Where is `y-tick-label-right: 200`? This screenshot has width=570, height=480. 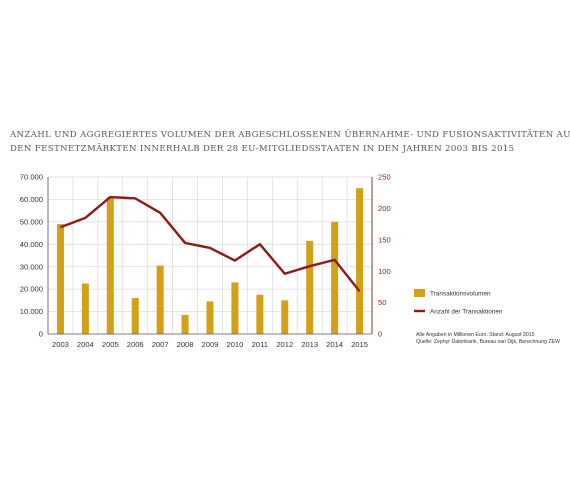 y-tick-label-right: 200 is located at coordinates (384, 208).